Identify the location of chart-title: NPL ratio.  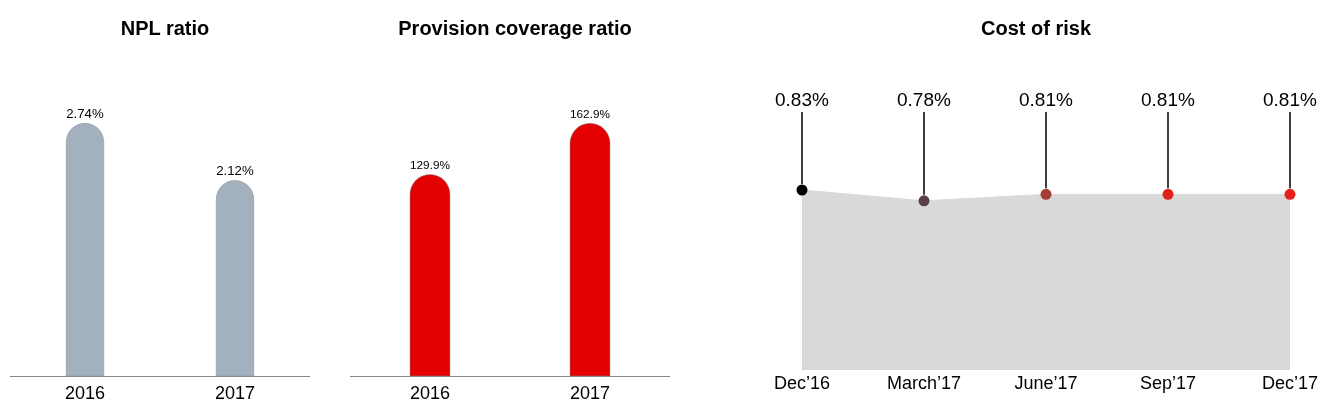
(165, 27).